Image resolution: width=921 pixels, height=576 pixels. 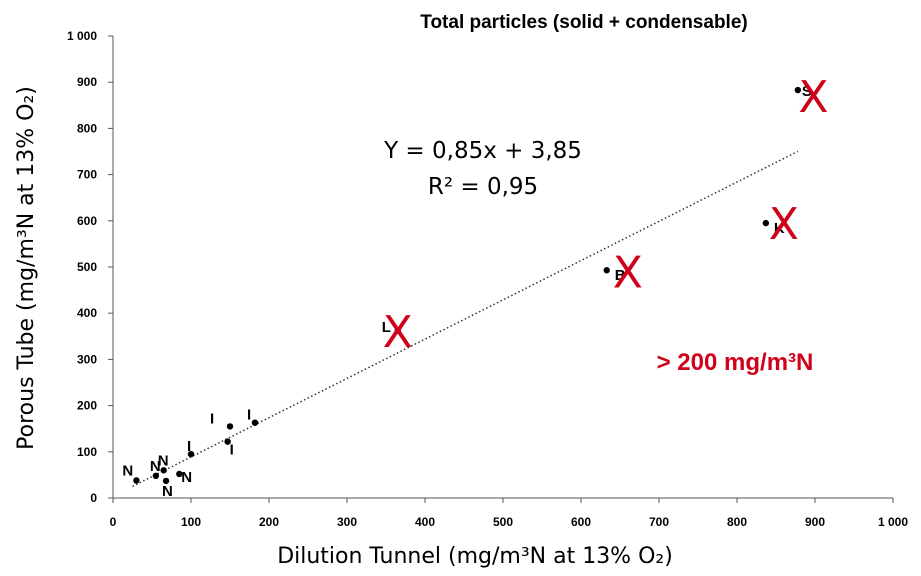 What do you see at coordinates (583, 22) in the screenshot?
I see `chart-title: Total particles (solid + condensable)` at bounding box center [583, 22].